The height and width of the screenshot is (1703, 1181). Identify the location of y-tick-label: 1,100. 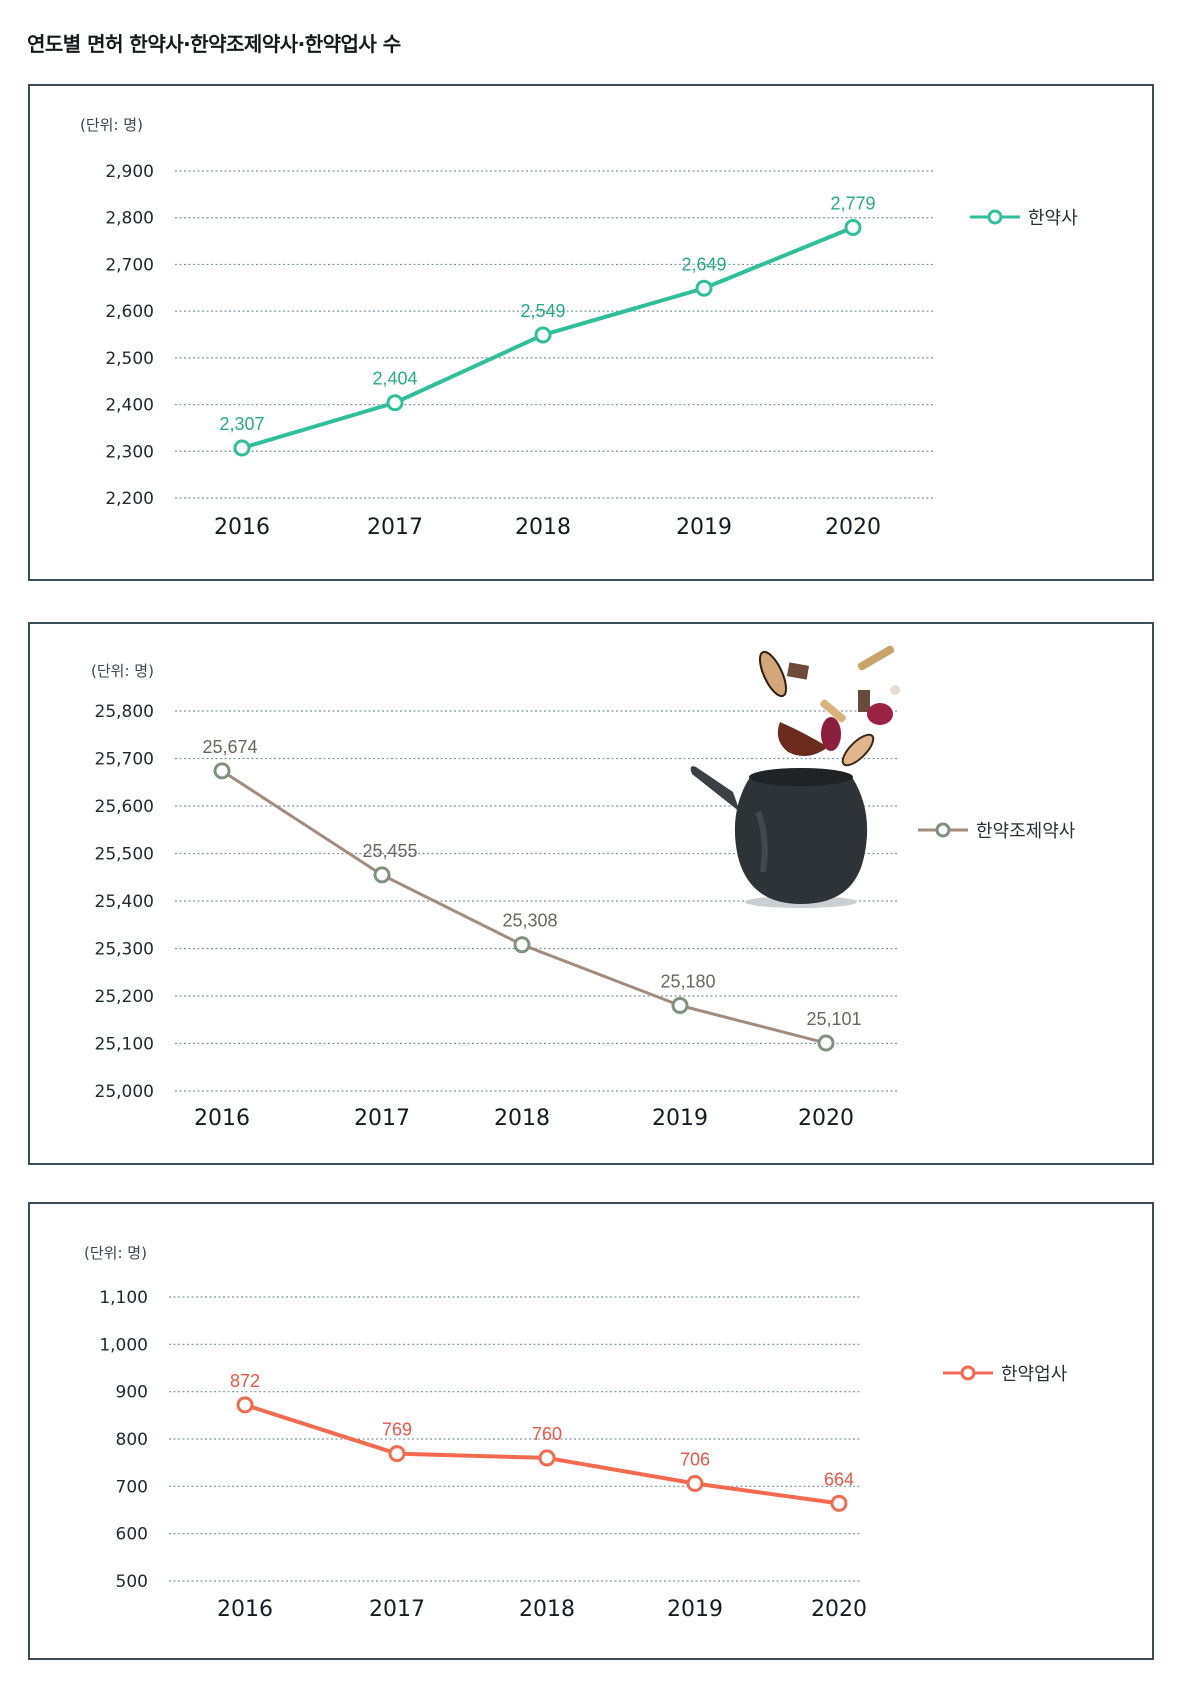
(123, 1298).